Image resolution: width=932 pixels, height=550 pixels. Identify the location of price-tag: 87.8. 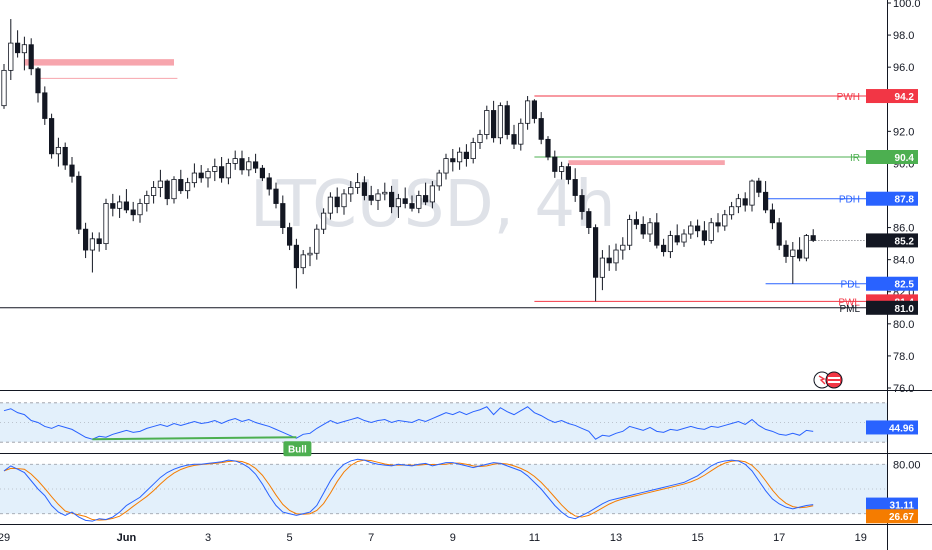
(905, 200).